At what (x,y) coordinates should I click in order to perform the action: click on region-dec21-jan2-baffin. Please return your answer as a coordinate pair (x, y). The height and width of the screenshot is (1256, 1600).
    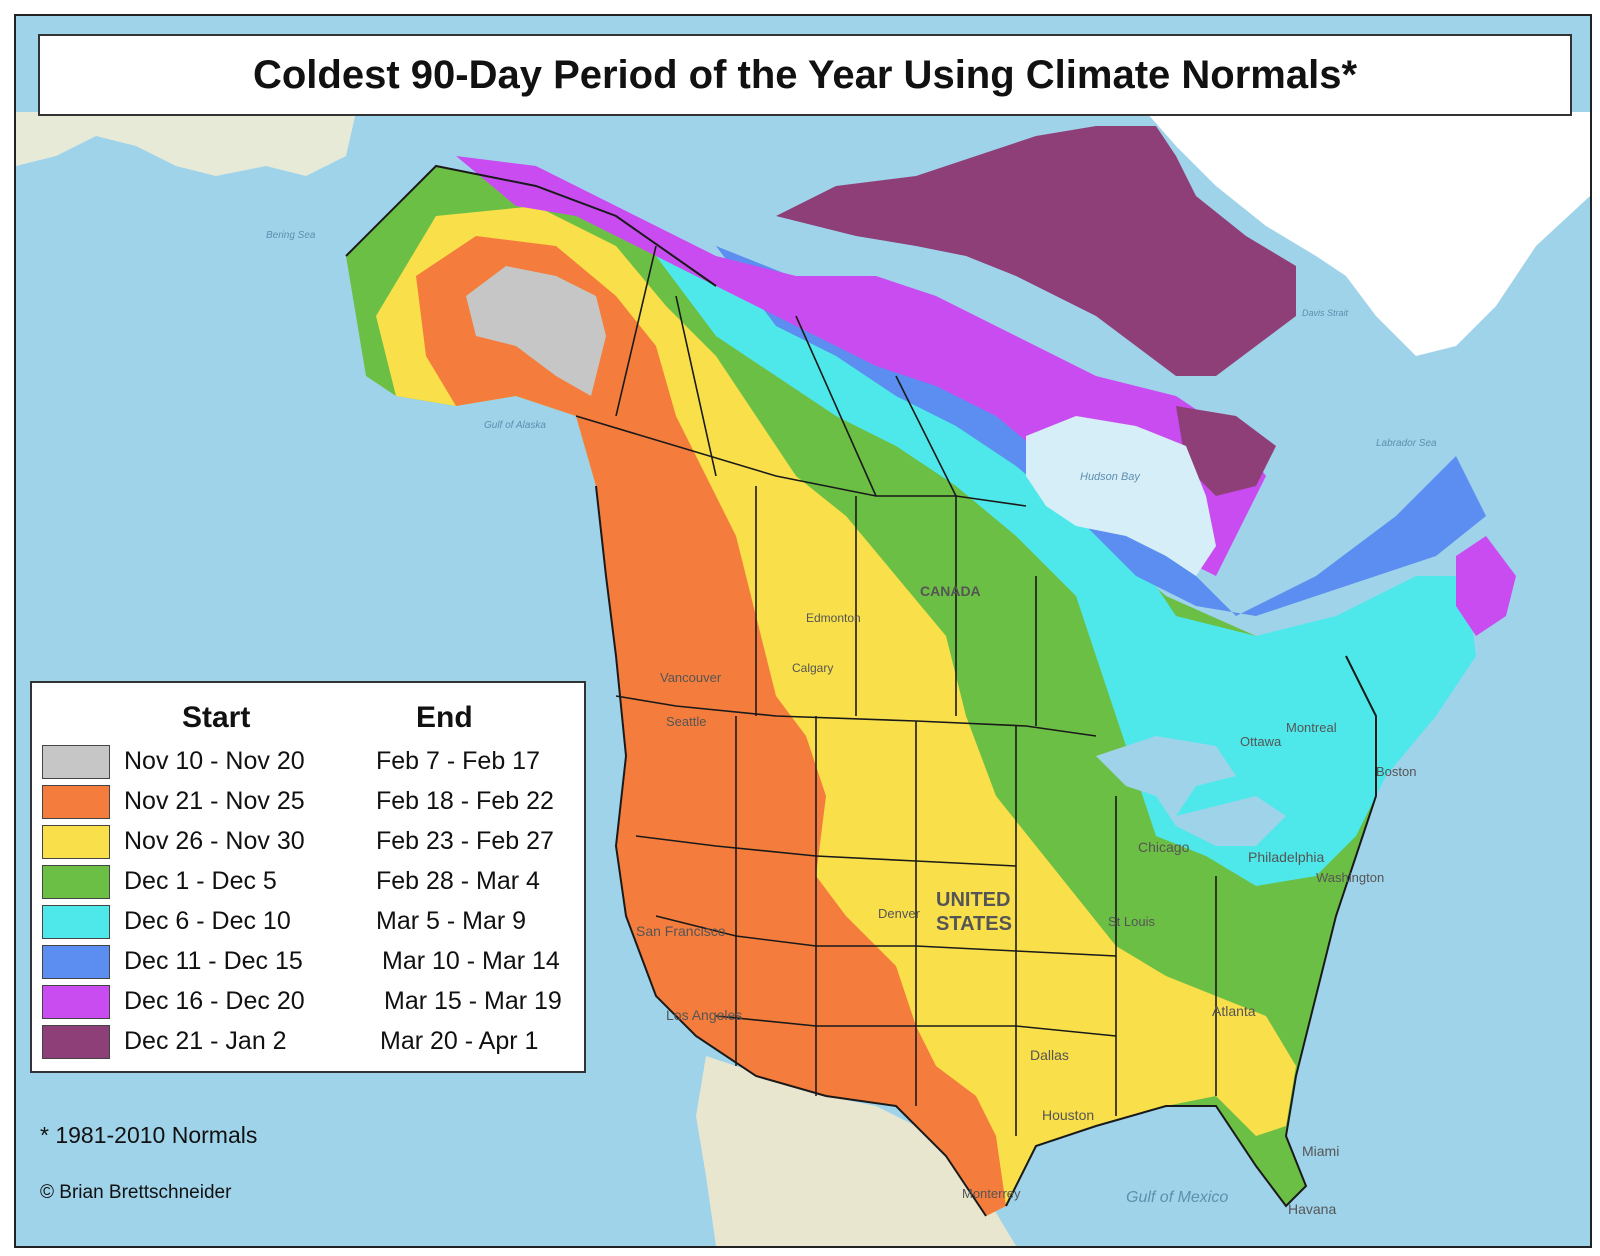
    Looking at the image, I should click on (1226, 451).